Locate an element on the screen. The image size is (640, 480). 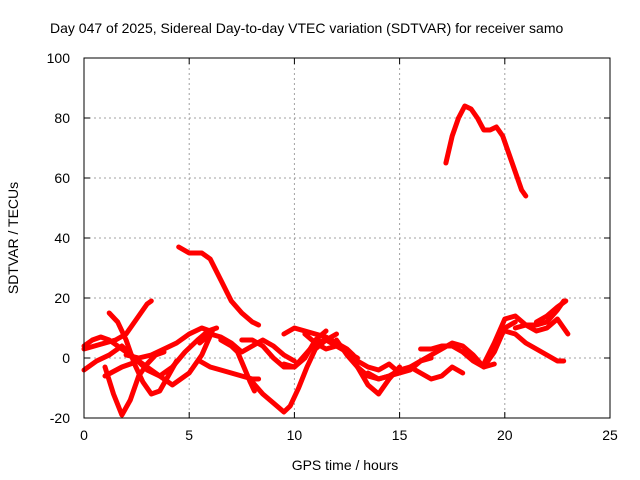
x-tick-label: 5 is located at coordinates (189, 435).